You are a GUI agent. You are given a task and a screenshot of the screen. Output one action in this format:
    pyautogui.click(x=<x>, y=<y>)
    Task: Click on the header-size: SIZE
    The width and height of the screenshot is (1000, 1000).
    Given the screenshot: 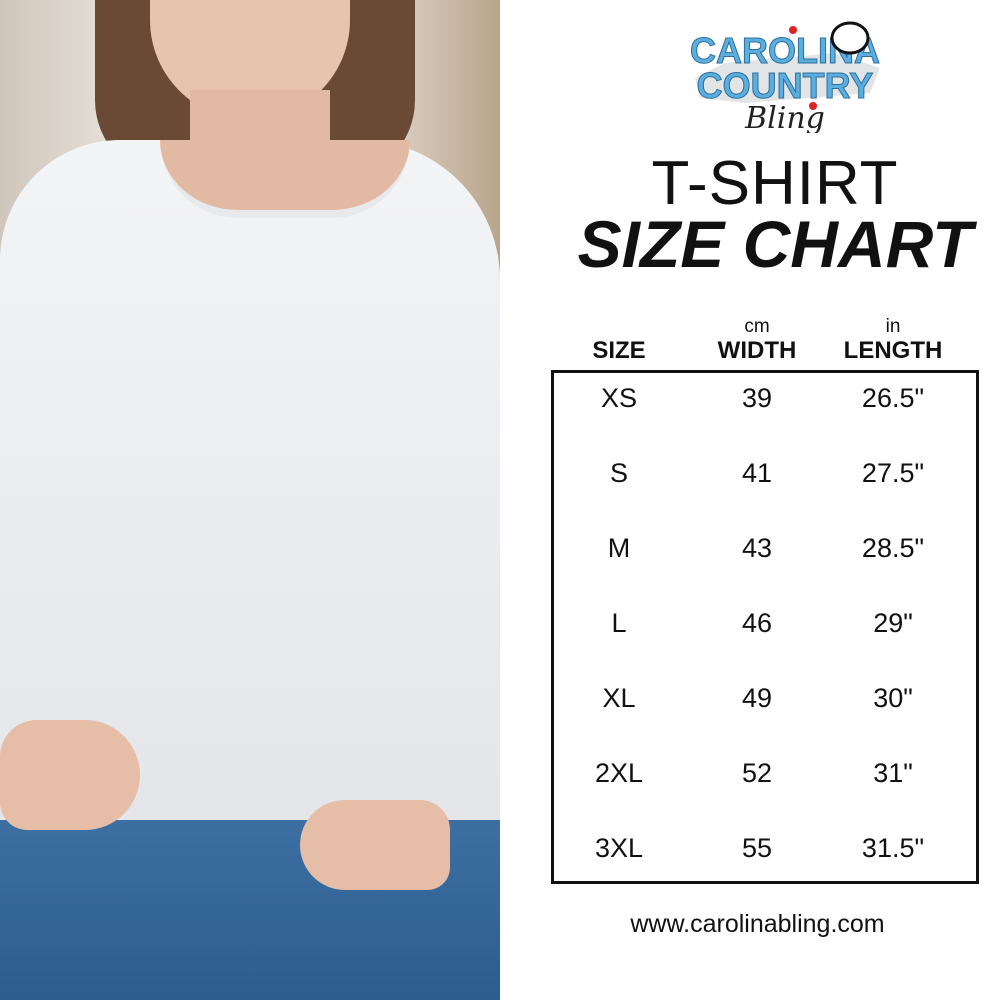 What is the action you would take?
    pyautogui.click(x=619, y=350)
    